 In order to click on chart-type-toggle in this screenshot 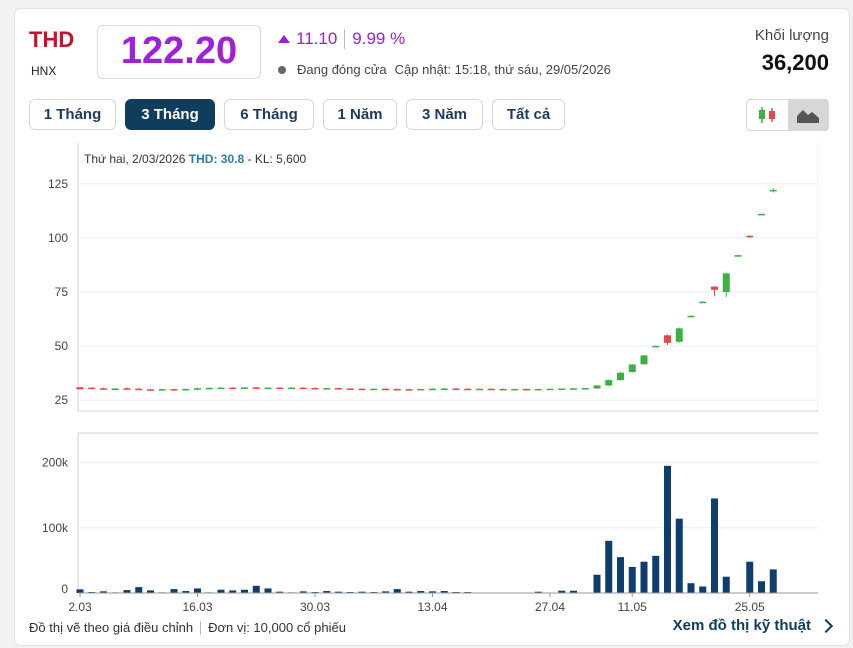, I will do `click(787, 115)`.